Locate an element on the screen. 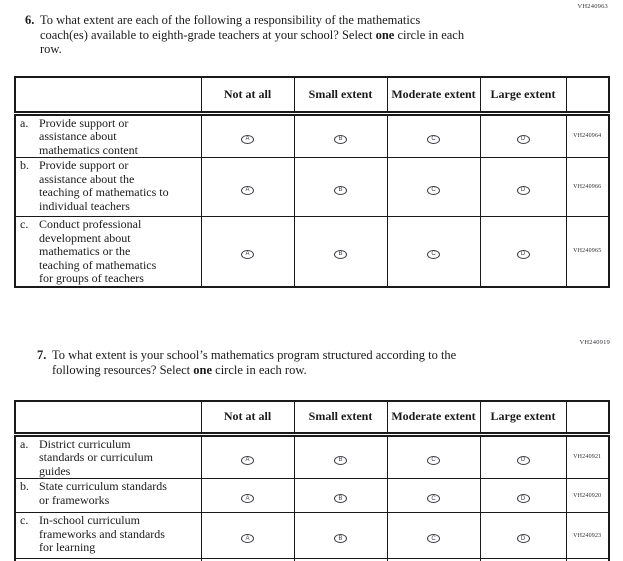 The width and height of the screenshot is (623, 561). row-accession-code: VH240923 is located at coordinates (587, 535).